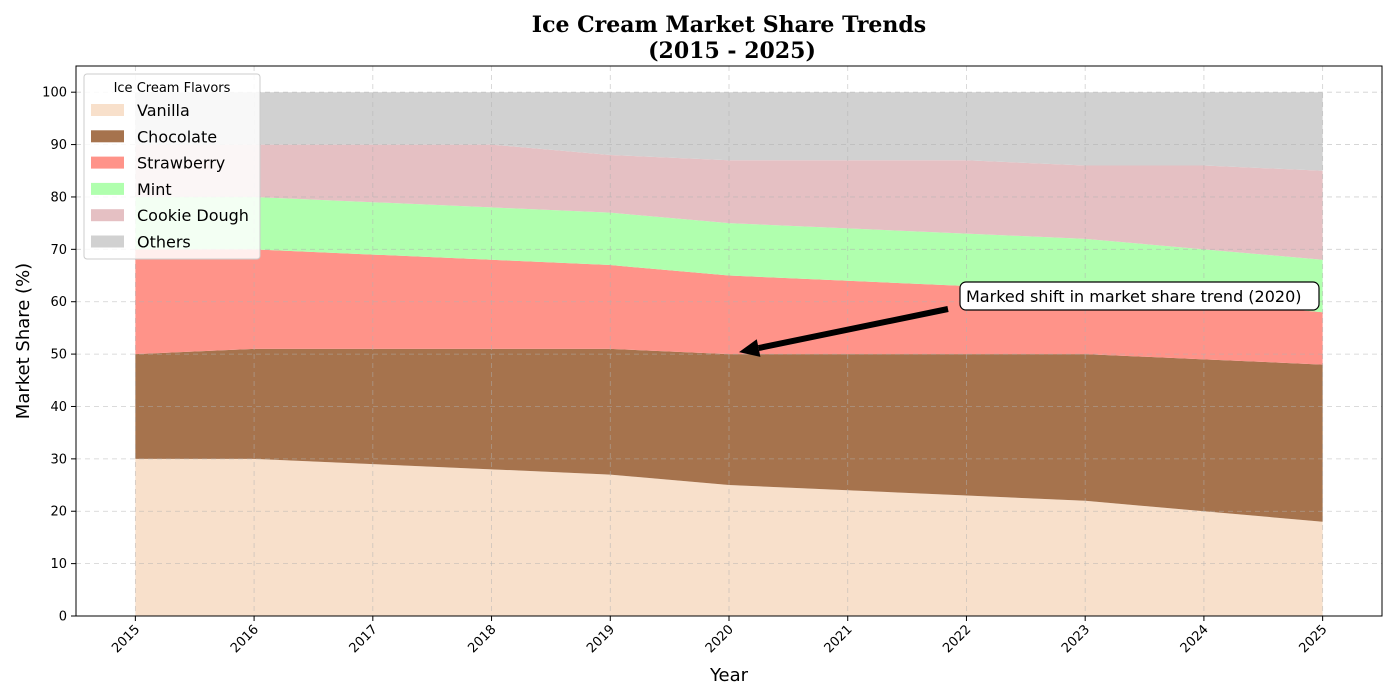 This screenshot has height=700, width=1400. What do you see at coordinates (58, 302) in the screenshot?
I see `y-tick-label: 60` at bounding box center [58, 302].